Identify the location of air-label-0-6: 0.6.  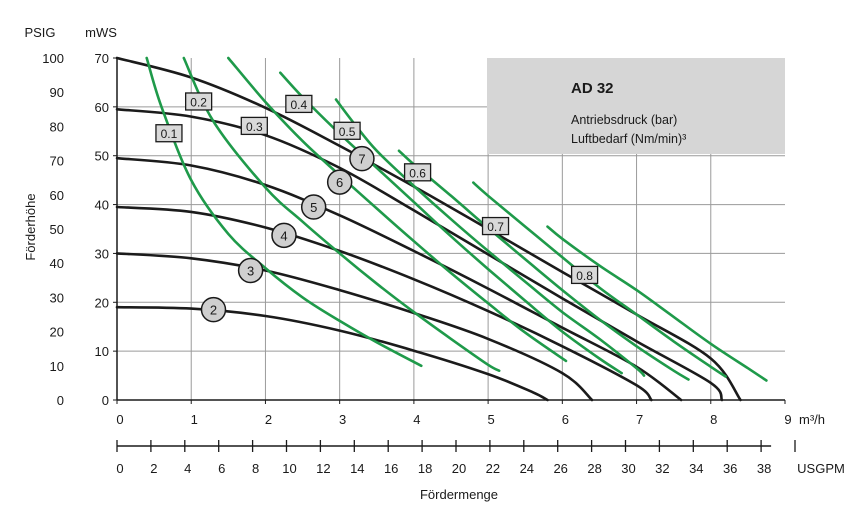
(417, 172).